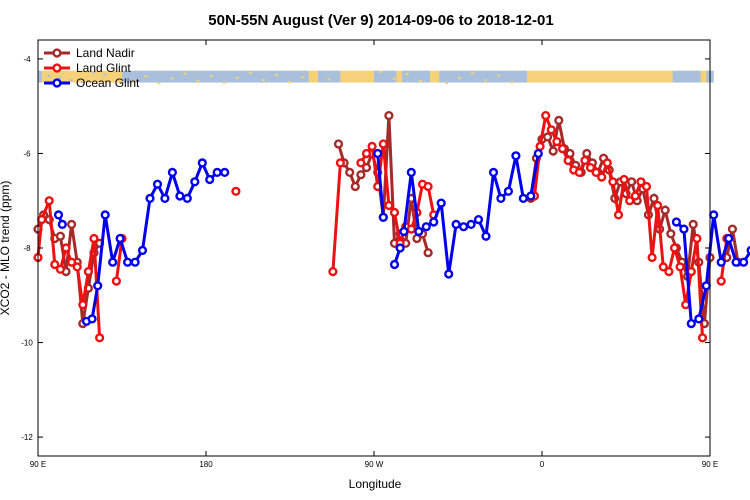 This screenshot has height=500, width=750. I want to click on legend-label: Land Nadir, so click(105, 53).